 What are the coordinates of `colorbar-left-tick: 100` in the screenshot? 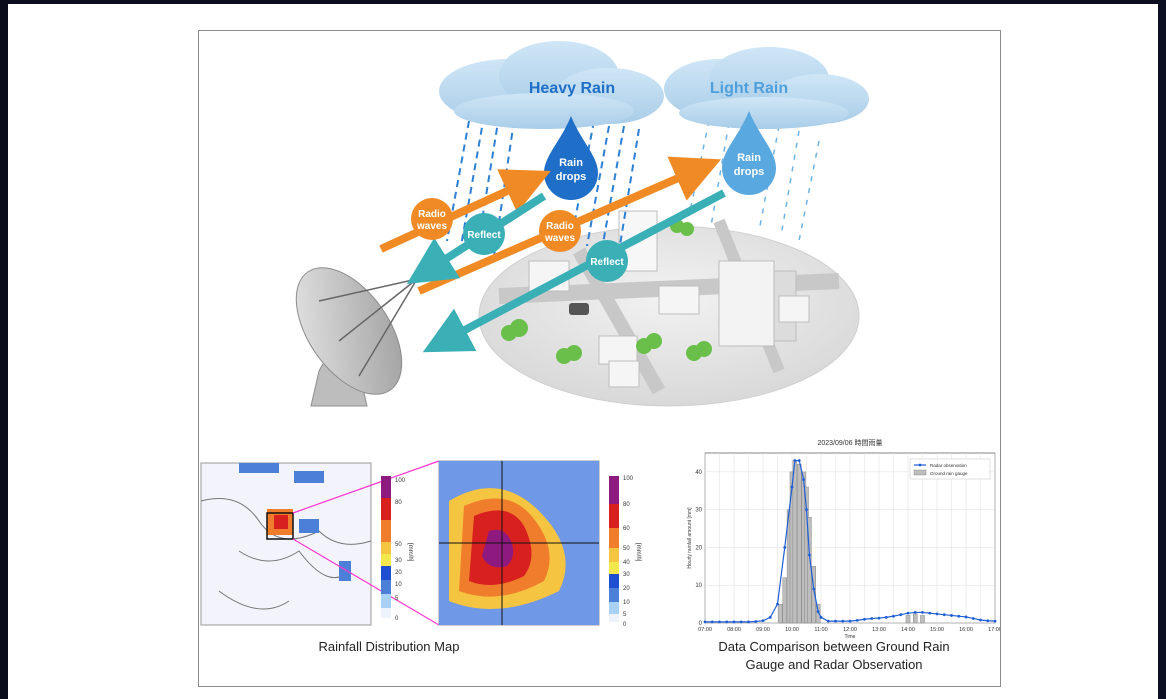 It's located at (400, 481).